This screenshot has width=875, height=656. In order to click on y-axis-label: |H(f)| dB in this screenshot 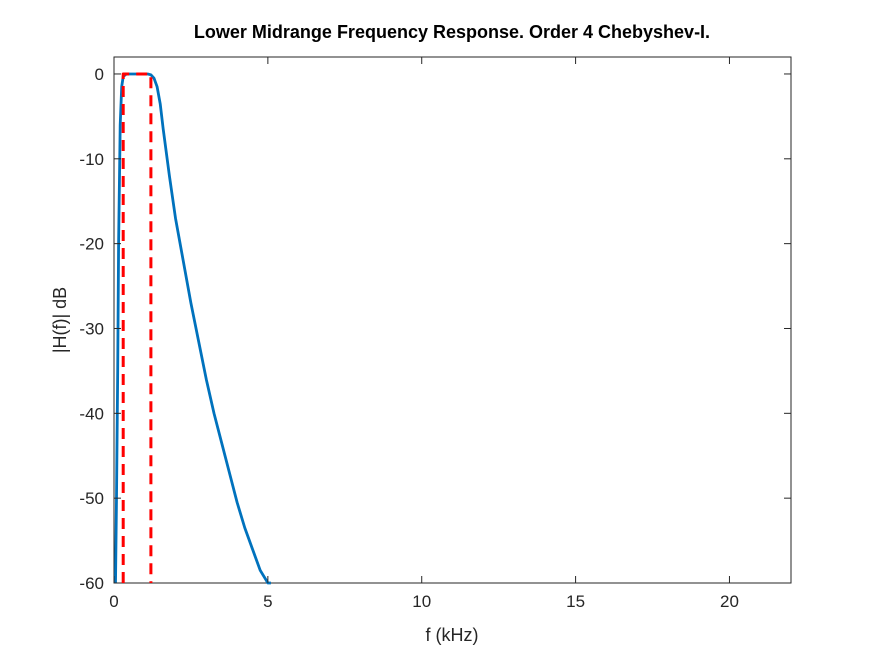, I will do `click(60, 320)`.